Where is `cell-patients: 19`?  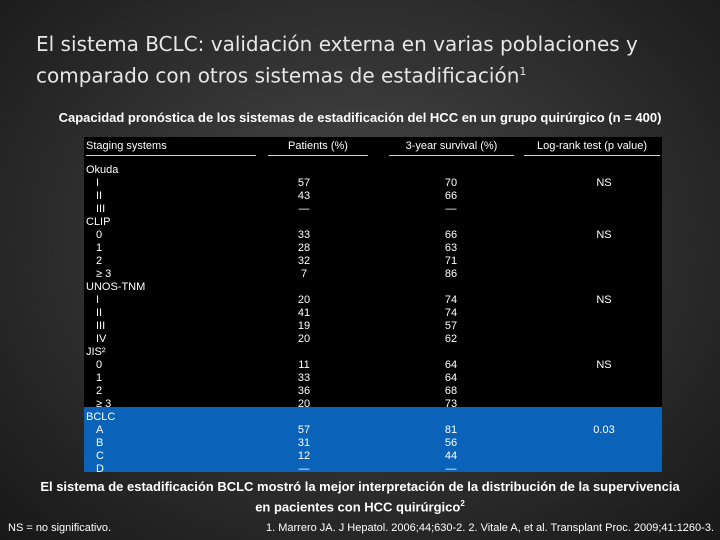
cell-patients: 19 is located at coordinates (304, 326).